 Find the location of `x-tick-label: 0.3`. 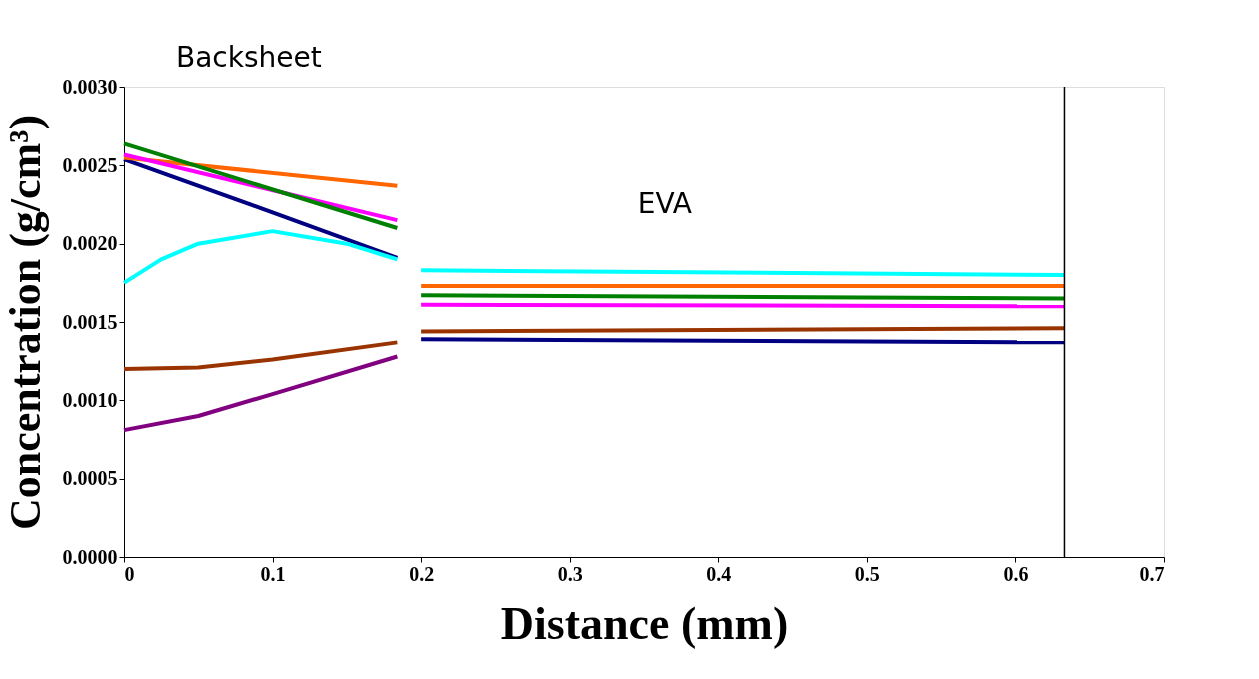

x-tick-label: 0.3 is located at coordinates (570, 573).